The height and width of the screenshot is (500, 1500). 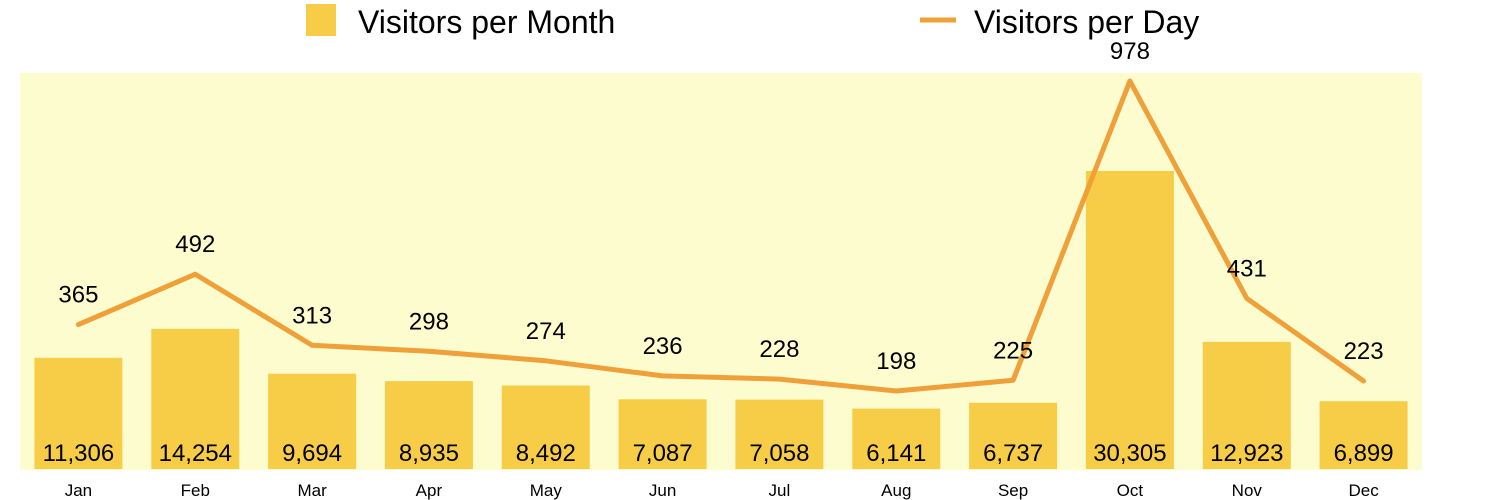 What do you see at coordinates (195, 453) in the screenshot?
I see `bar-label-feb: 14,254` at bounding box center [195, 453].